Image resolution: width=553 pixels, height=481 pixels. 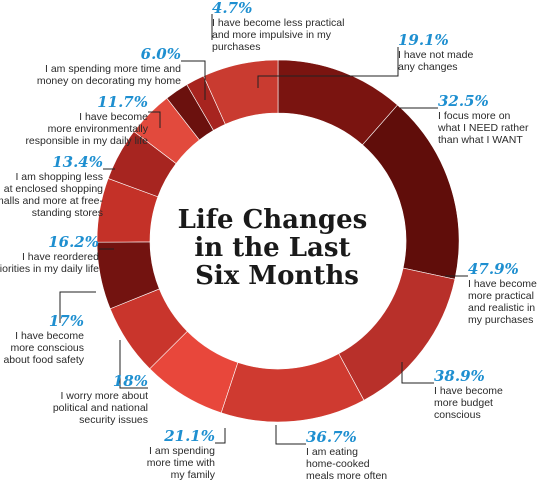 What do you see at coordinates (193, 475) in the screenshot?
I see `segment-description-line: my family` at bounding box center [193, 475].